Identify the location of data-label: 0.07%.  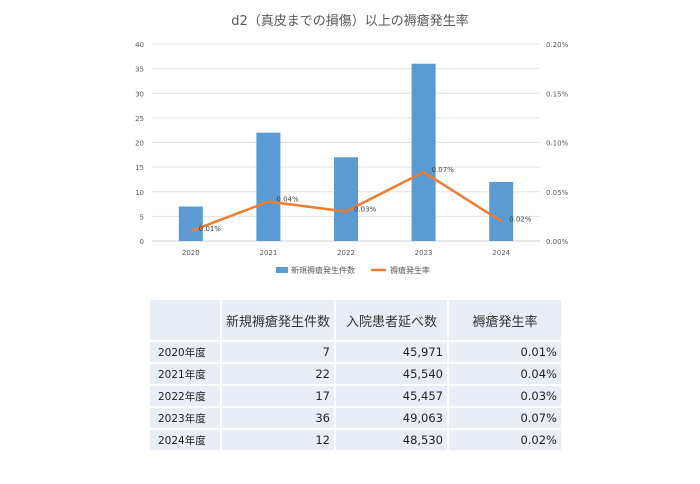
(443, 170).